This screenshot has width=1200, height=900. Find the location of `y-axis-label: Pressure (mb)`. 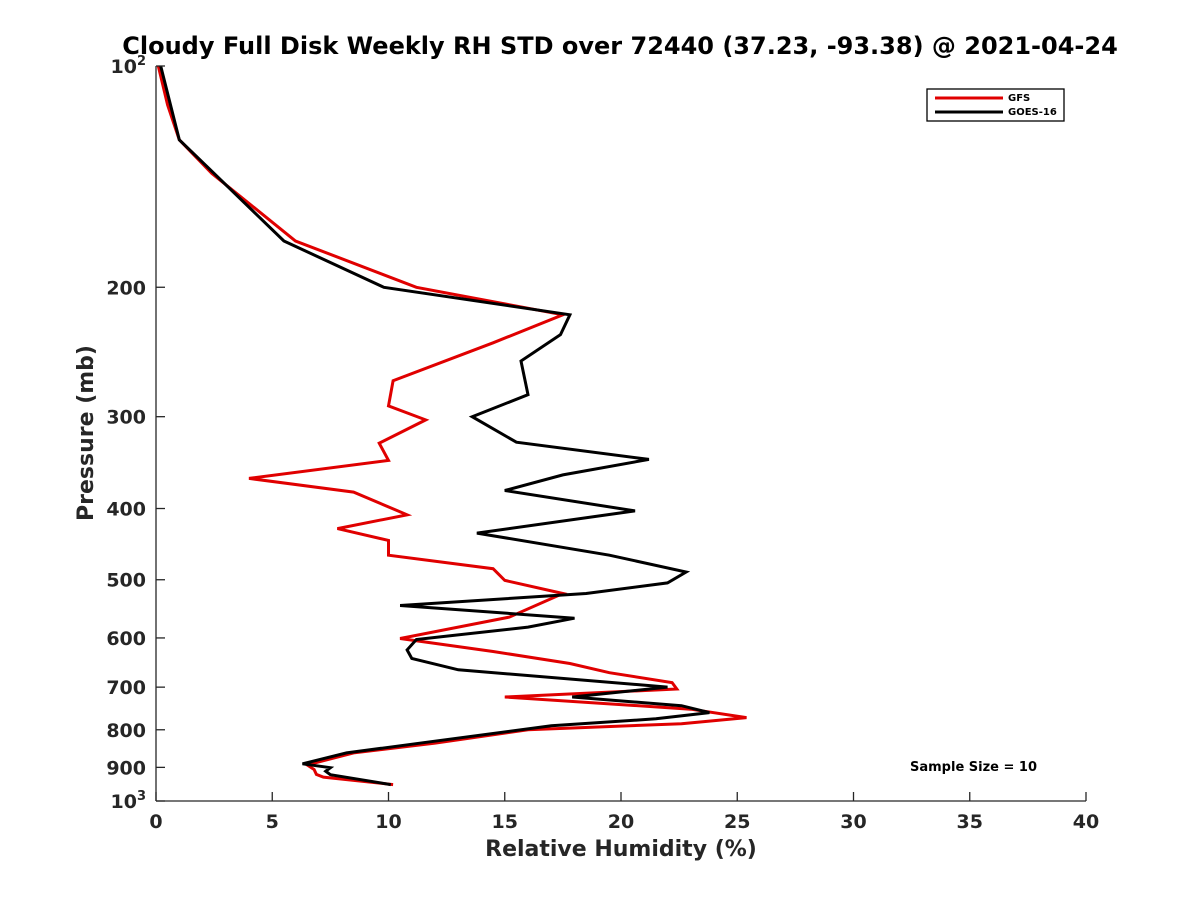

y-axis-label: Pressure (mb) is located at coordinates (86, 433).